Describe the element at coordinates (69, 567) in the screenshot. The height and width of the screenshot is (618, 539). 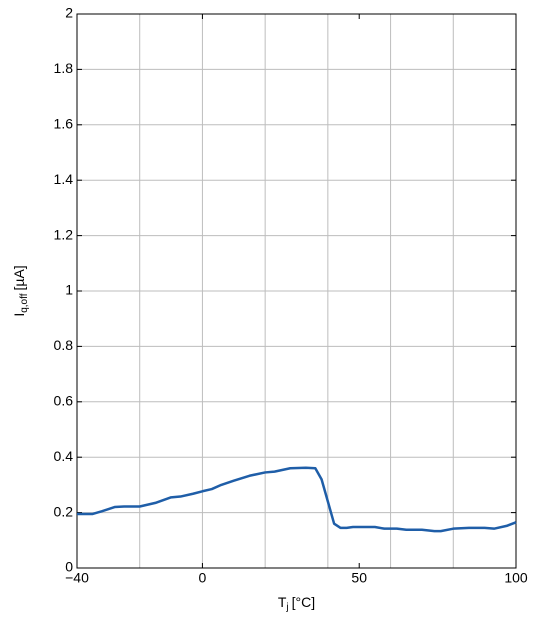
I see `y-tick-label: 0` at that location.